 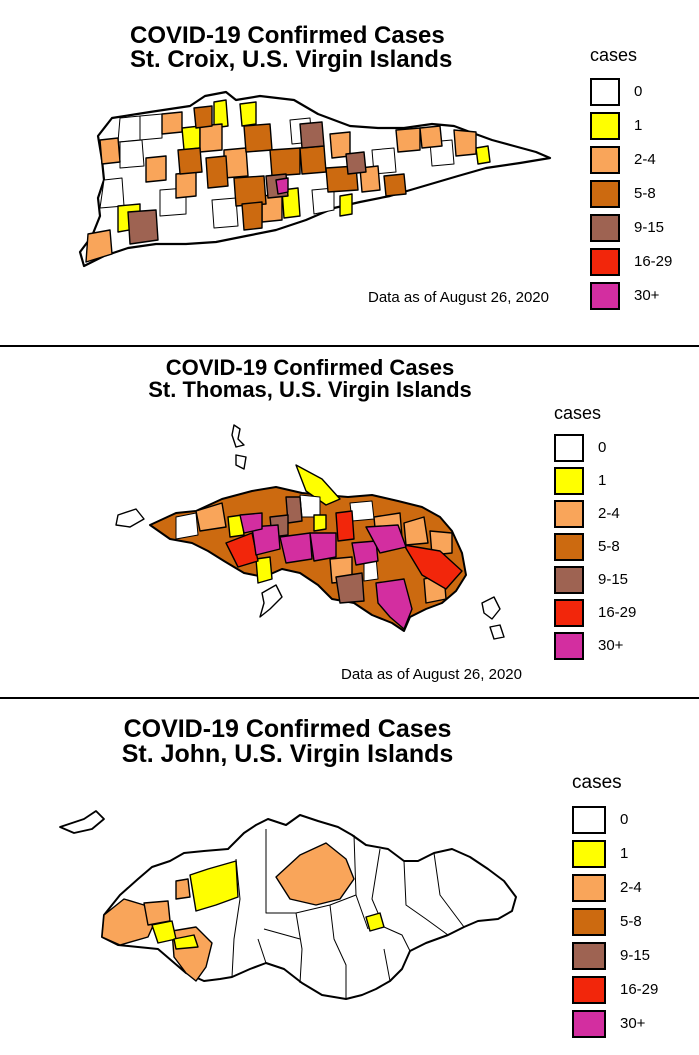 I want to click on st-john-map, so click(x=288, y=905).